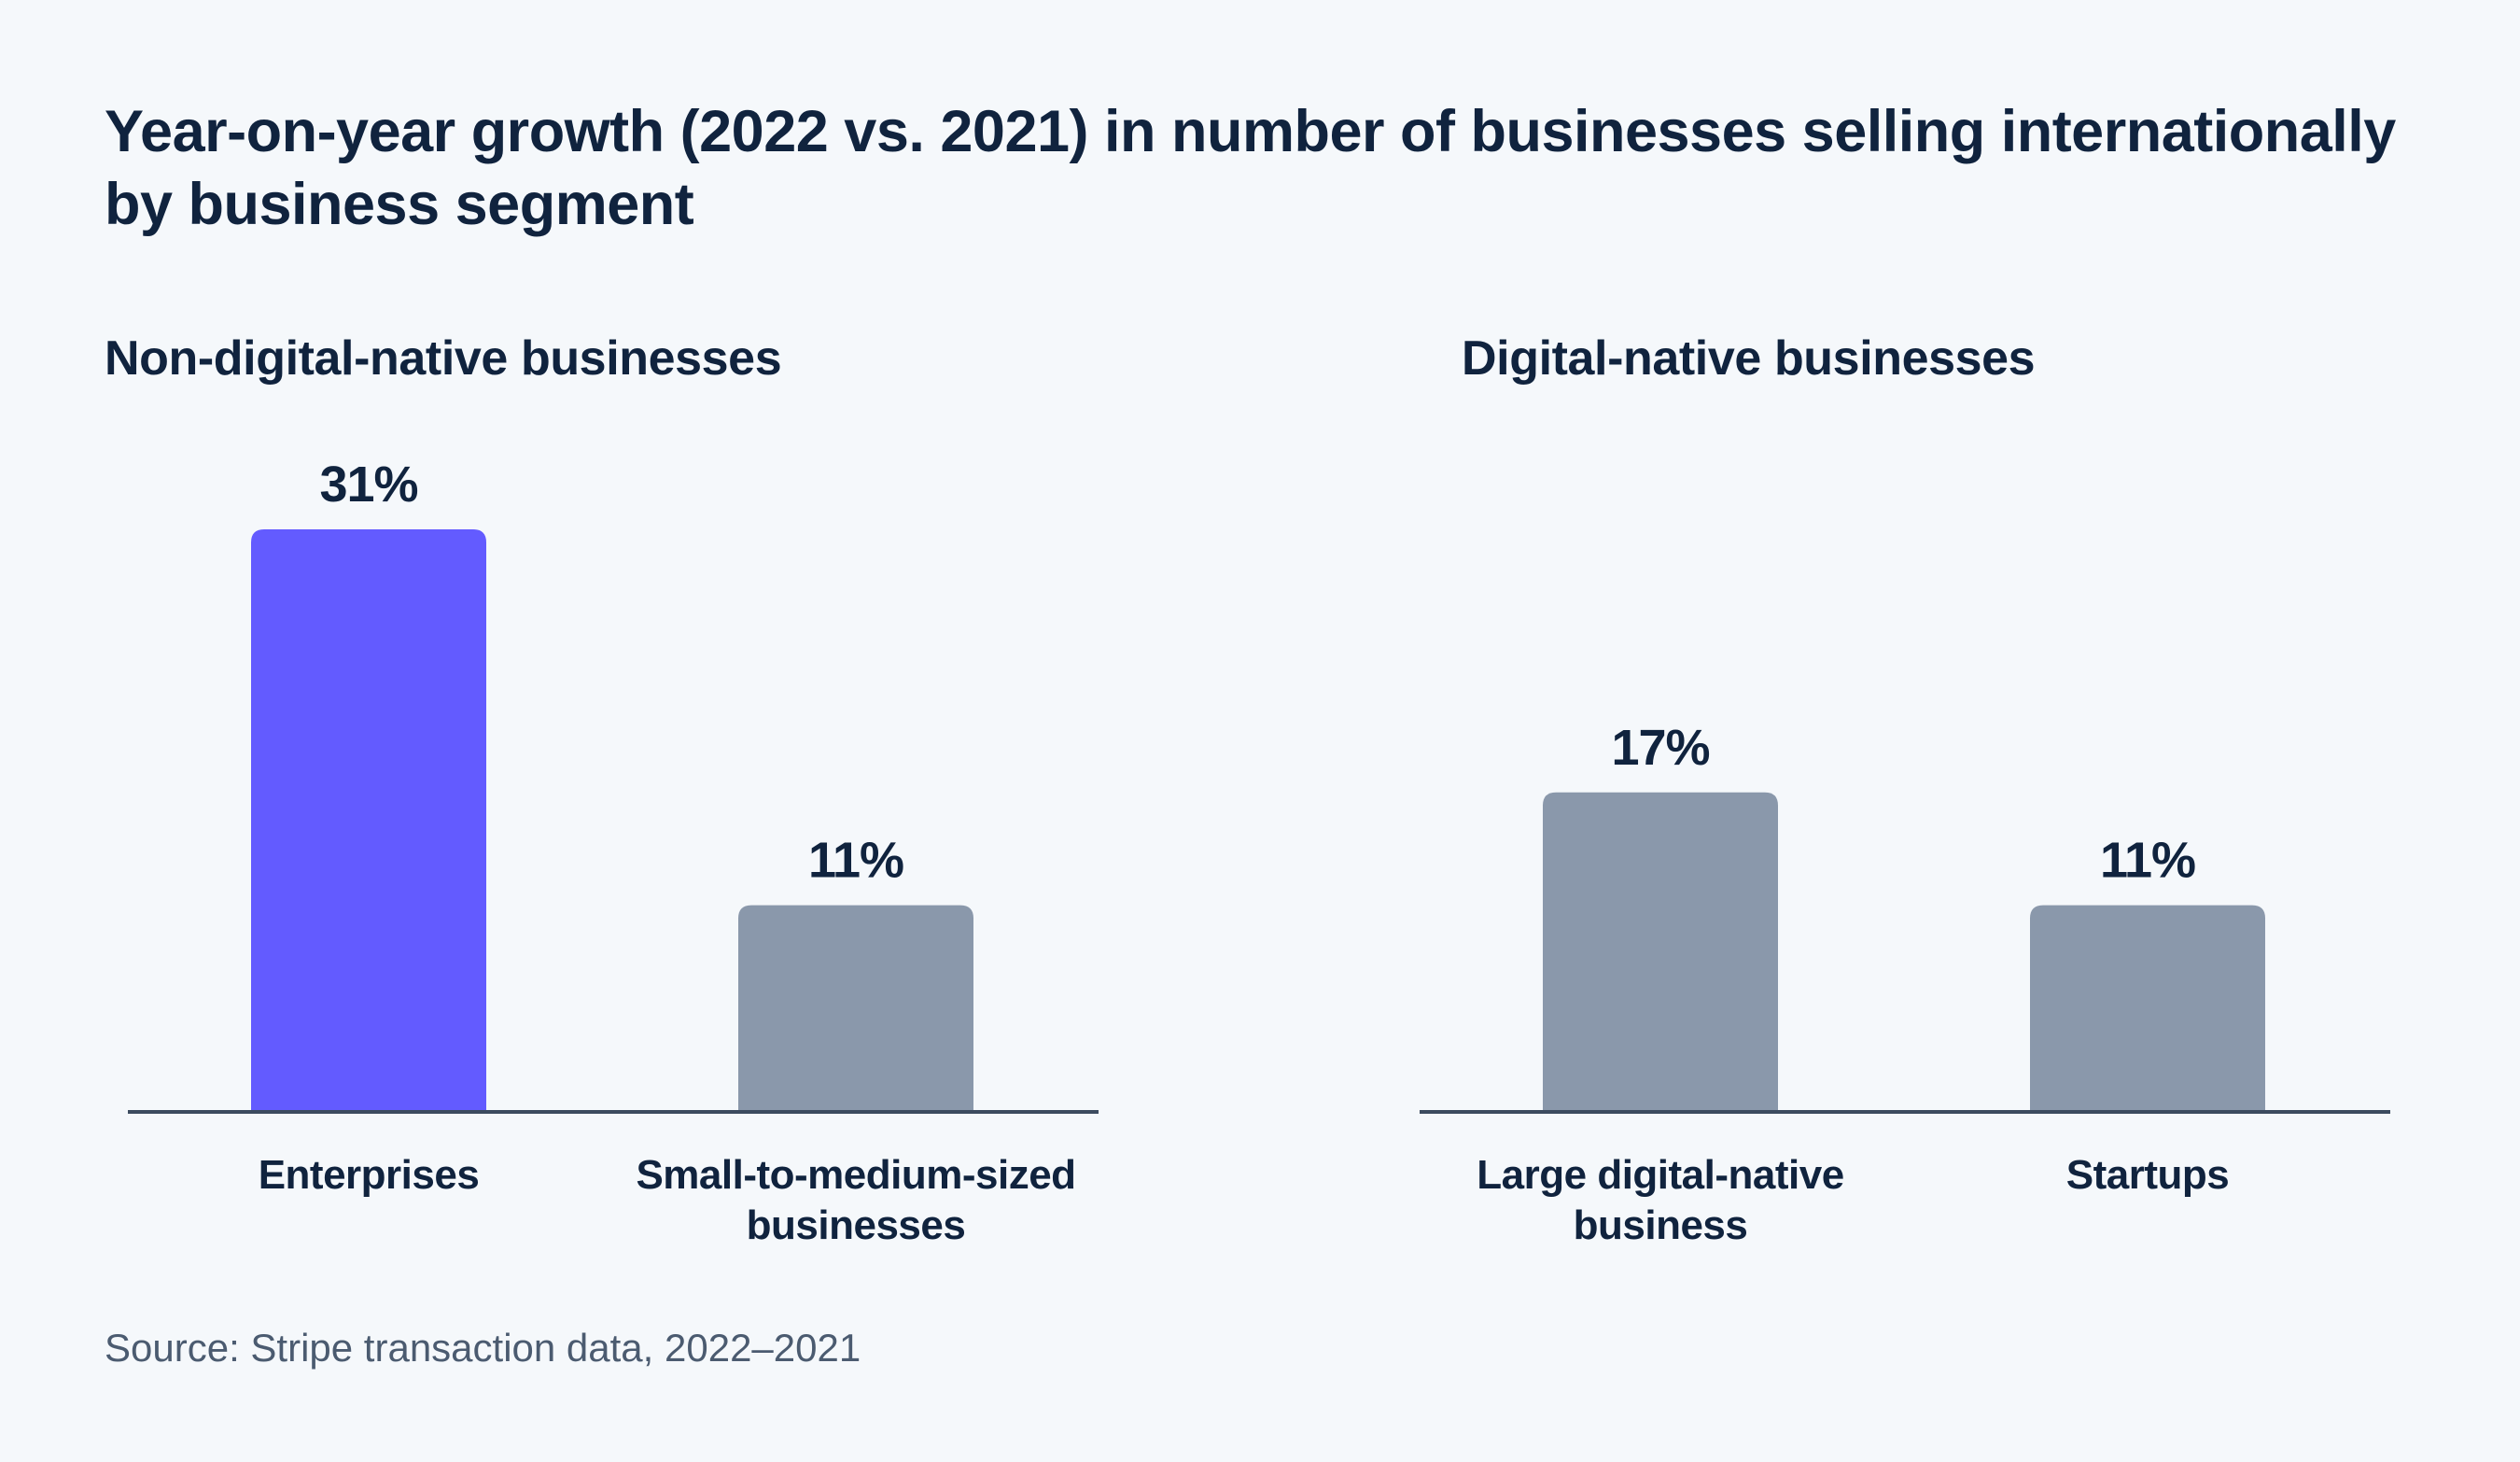 The image size is (2520, 1462). I want to click on category-label-1-0: Large digital-native business, so click(1660, 1200).